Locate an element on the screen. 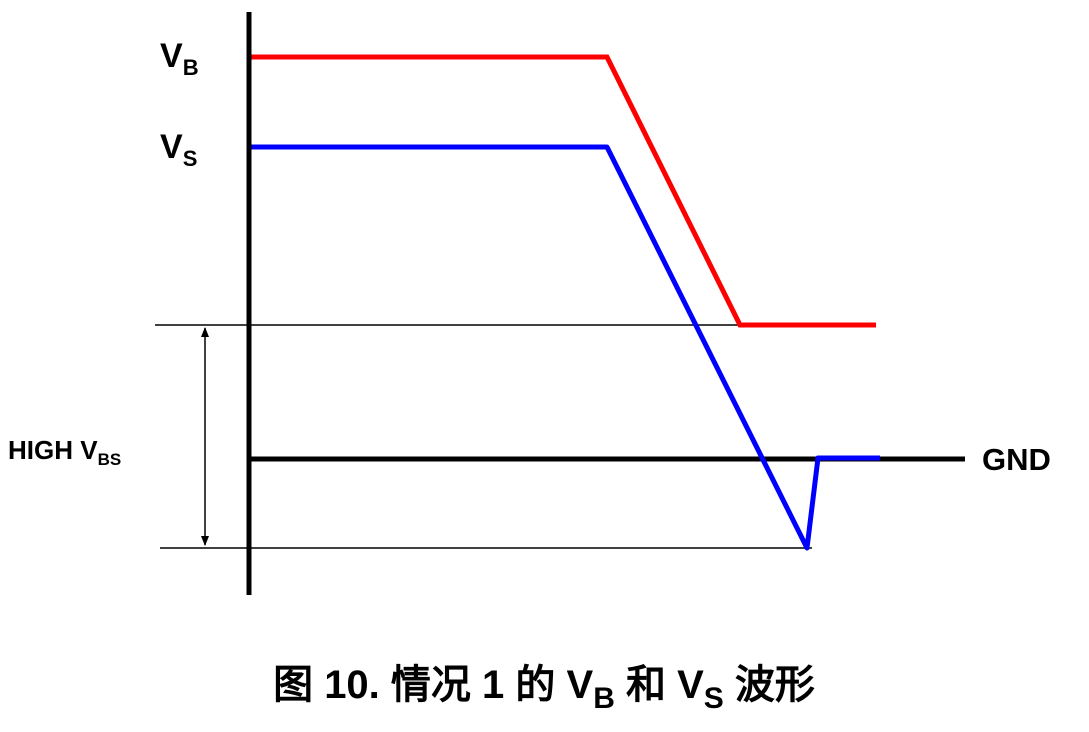 The image size is (1089, 732). caption-part: 波形 is located at coordinates (769, 685).